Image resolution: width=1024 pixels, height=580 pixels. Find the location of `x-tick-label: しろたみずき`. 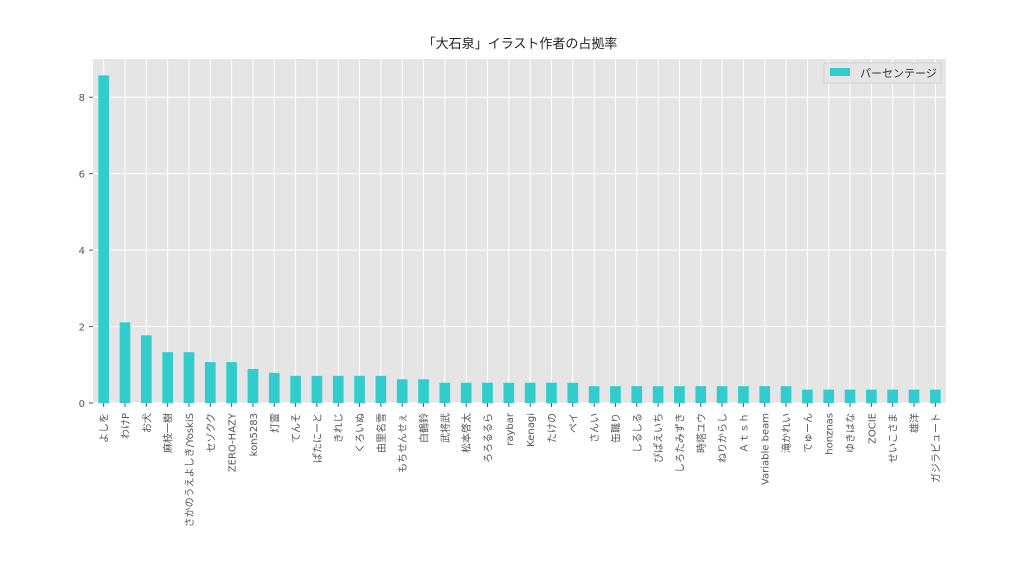

x-tick-label: しろたみずき is located at coordinates (680, 443).